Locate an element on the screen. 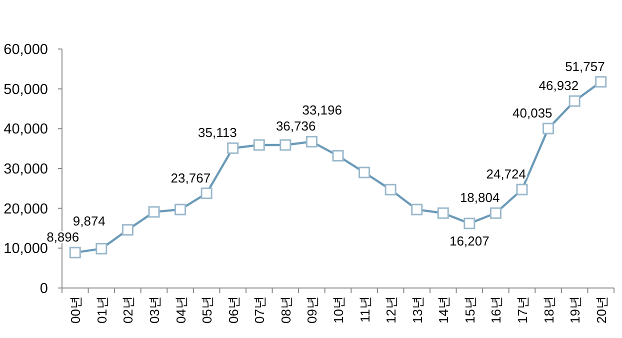  data-label: 18,804 is located at coordinates (480, 198).